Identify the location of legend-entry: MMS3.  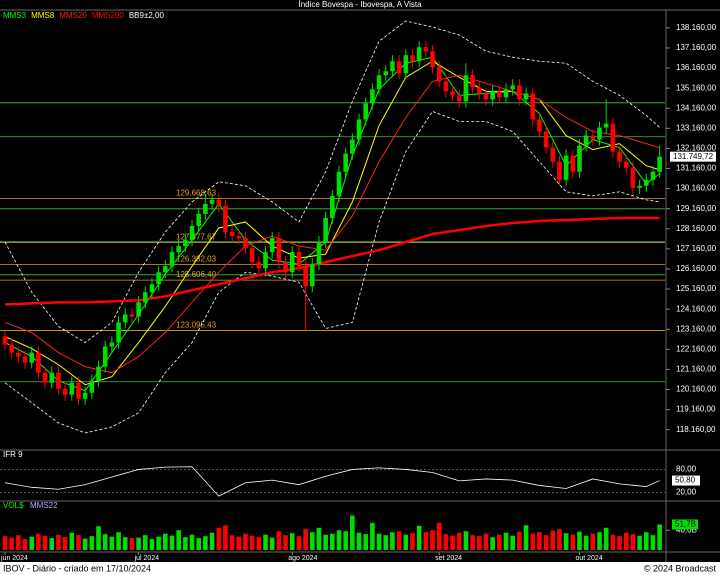
(15, 15).